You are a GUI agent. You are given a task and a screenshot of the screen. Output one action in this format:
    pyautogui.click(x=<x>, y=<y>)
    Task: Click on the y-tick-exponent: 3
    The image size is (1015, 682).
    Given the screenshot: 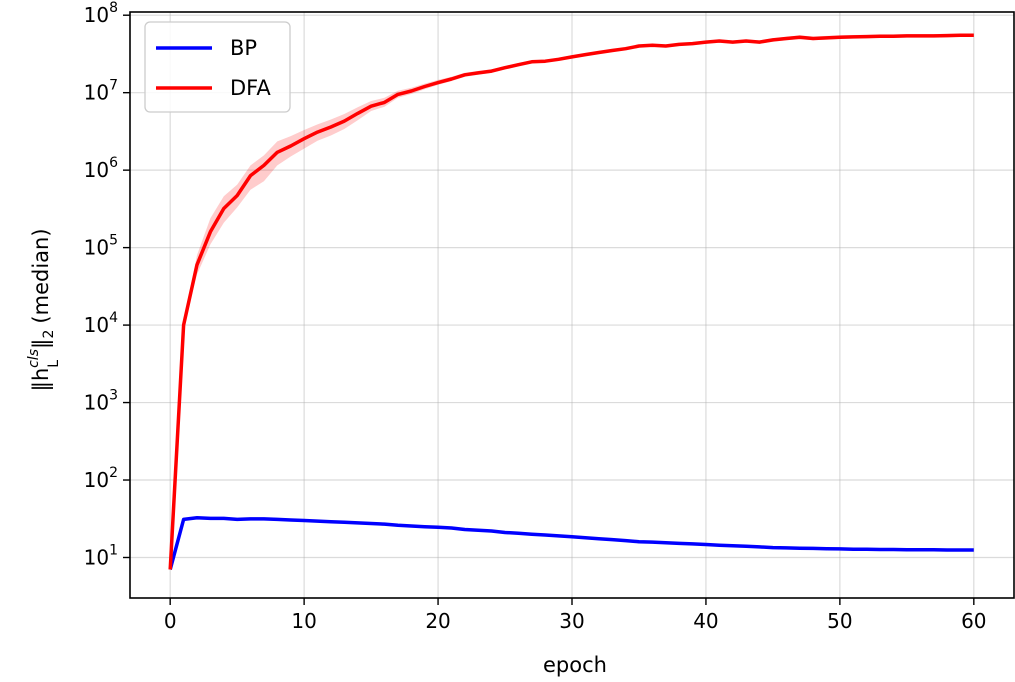 What is the action you would take?
    pyautogui.click(x=113, y=396)
    